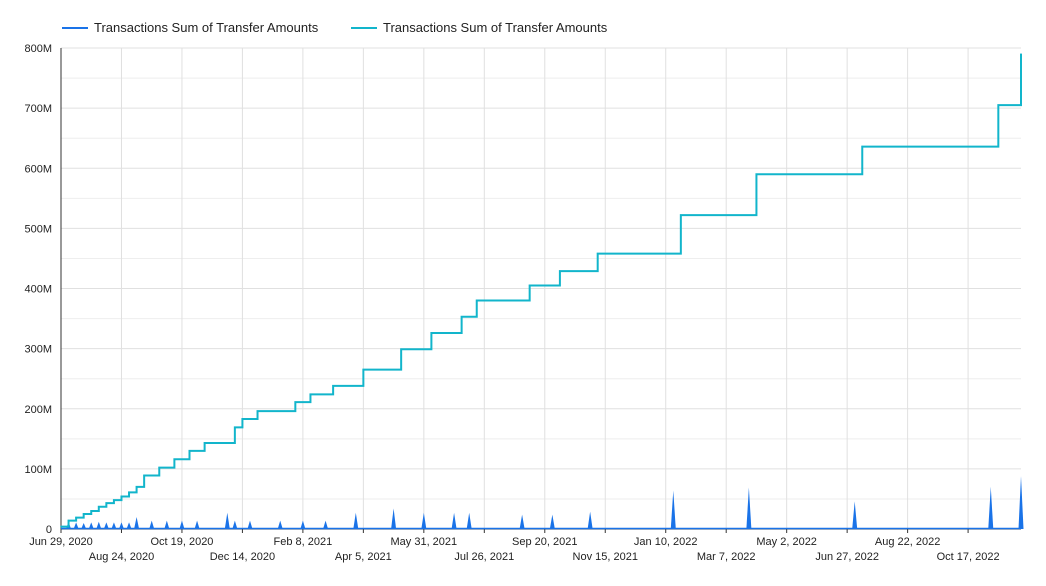  Describe the element at coordinates (38, 49) in the screenshot. I see `y-tick-label: 800M` at that location.